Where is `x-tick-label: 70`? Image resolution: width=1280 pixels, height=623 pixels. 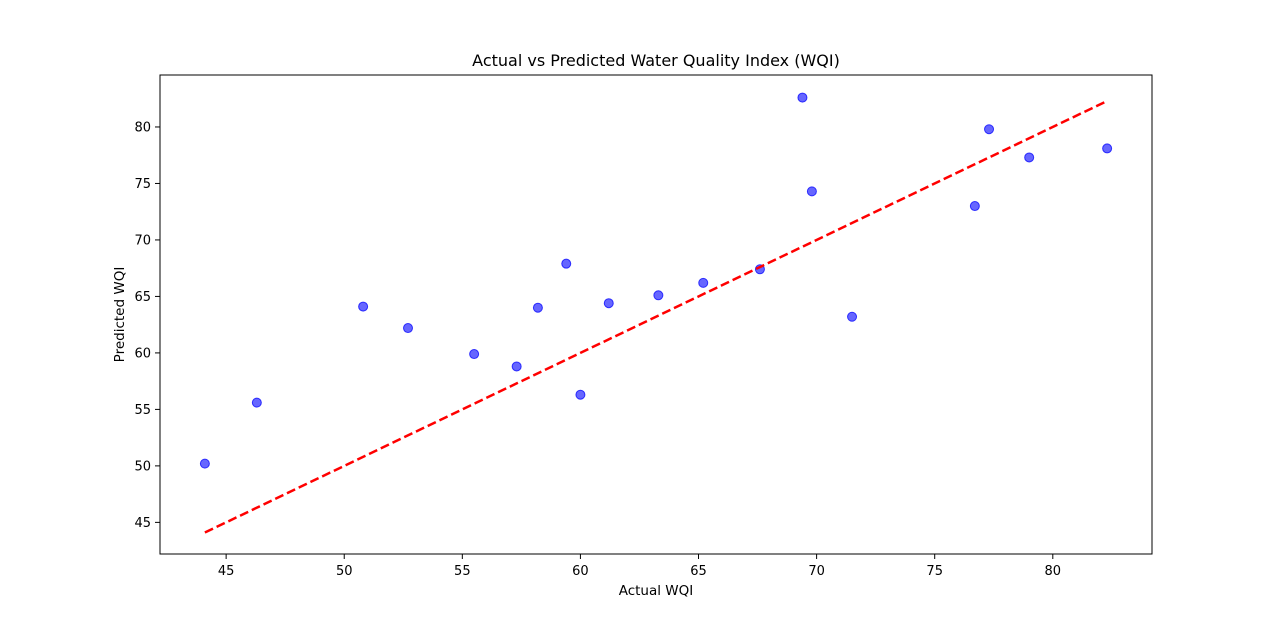 x-tick-label: 70 is located at coordinates (816, 571).